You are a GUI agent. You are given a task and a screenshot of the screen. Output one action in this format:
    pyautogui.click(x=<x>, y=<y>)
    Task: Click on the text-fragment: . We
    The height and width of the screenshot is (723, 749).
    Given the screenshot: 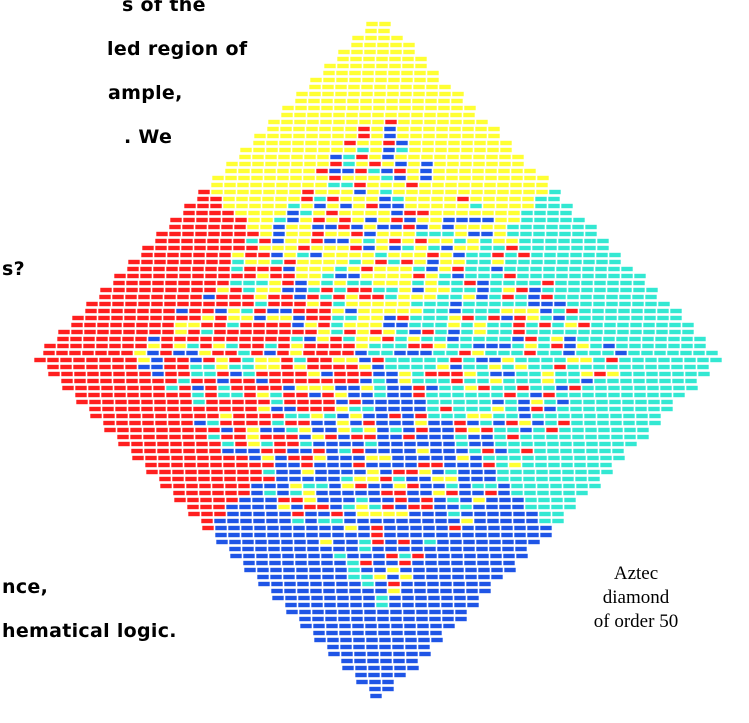 What is the action you would take?
    pyautogui.click(x=148, y=137)
    